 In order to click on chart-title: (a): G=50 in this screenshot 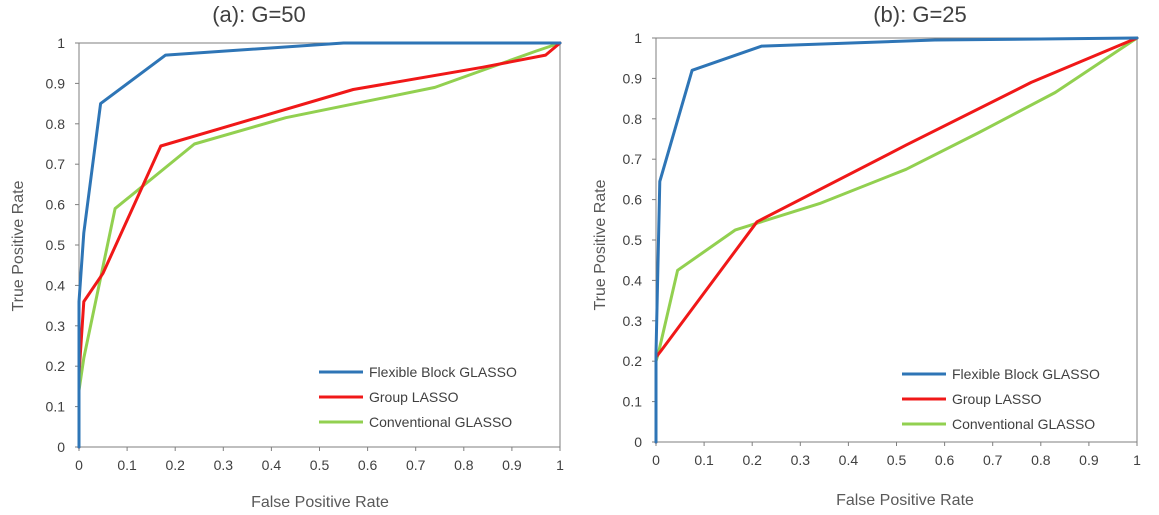, I will do `click(259, 14)`.